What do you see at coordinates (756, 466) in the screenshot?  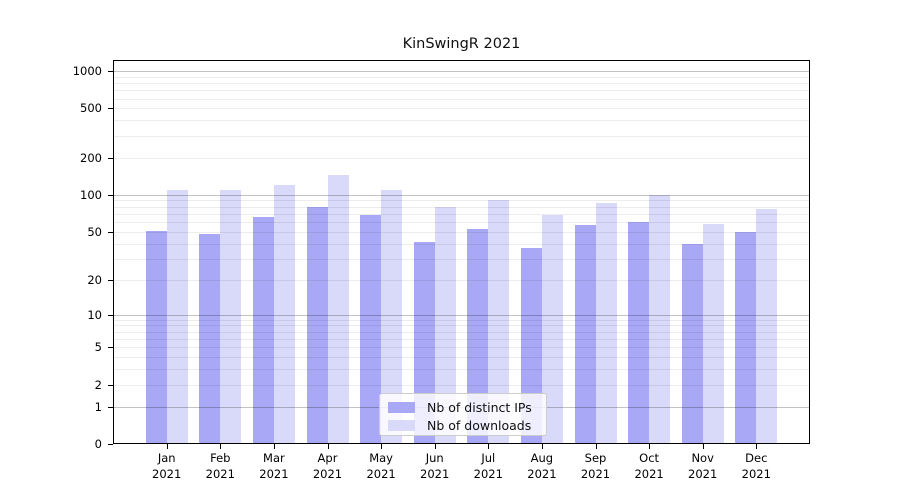 I see `x-tick-label: Dec 2021` at bounding box center [756, 466].